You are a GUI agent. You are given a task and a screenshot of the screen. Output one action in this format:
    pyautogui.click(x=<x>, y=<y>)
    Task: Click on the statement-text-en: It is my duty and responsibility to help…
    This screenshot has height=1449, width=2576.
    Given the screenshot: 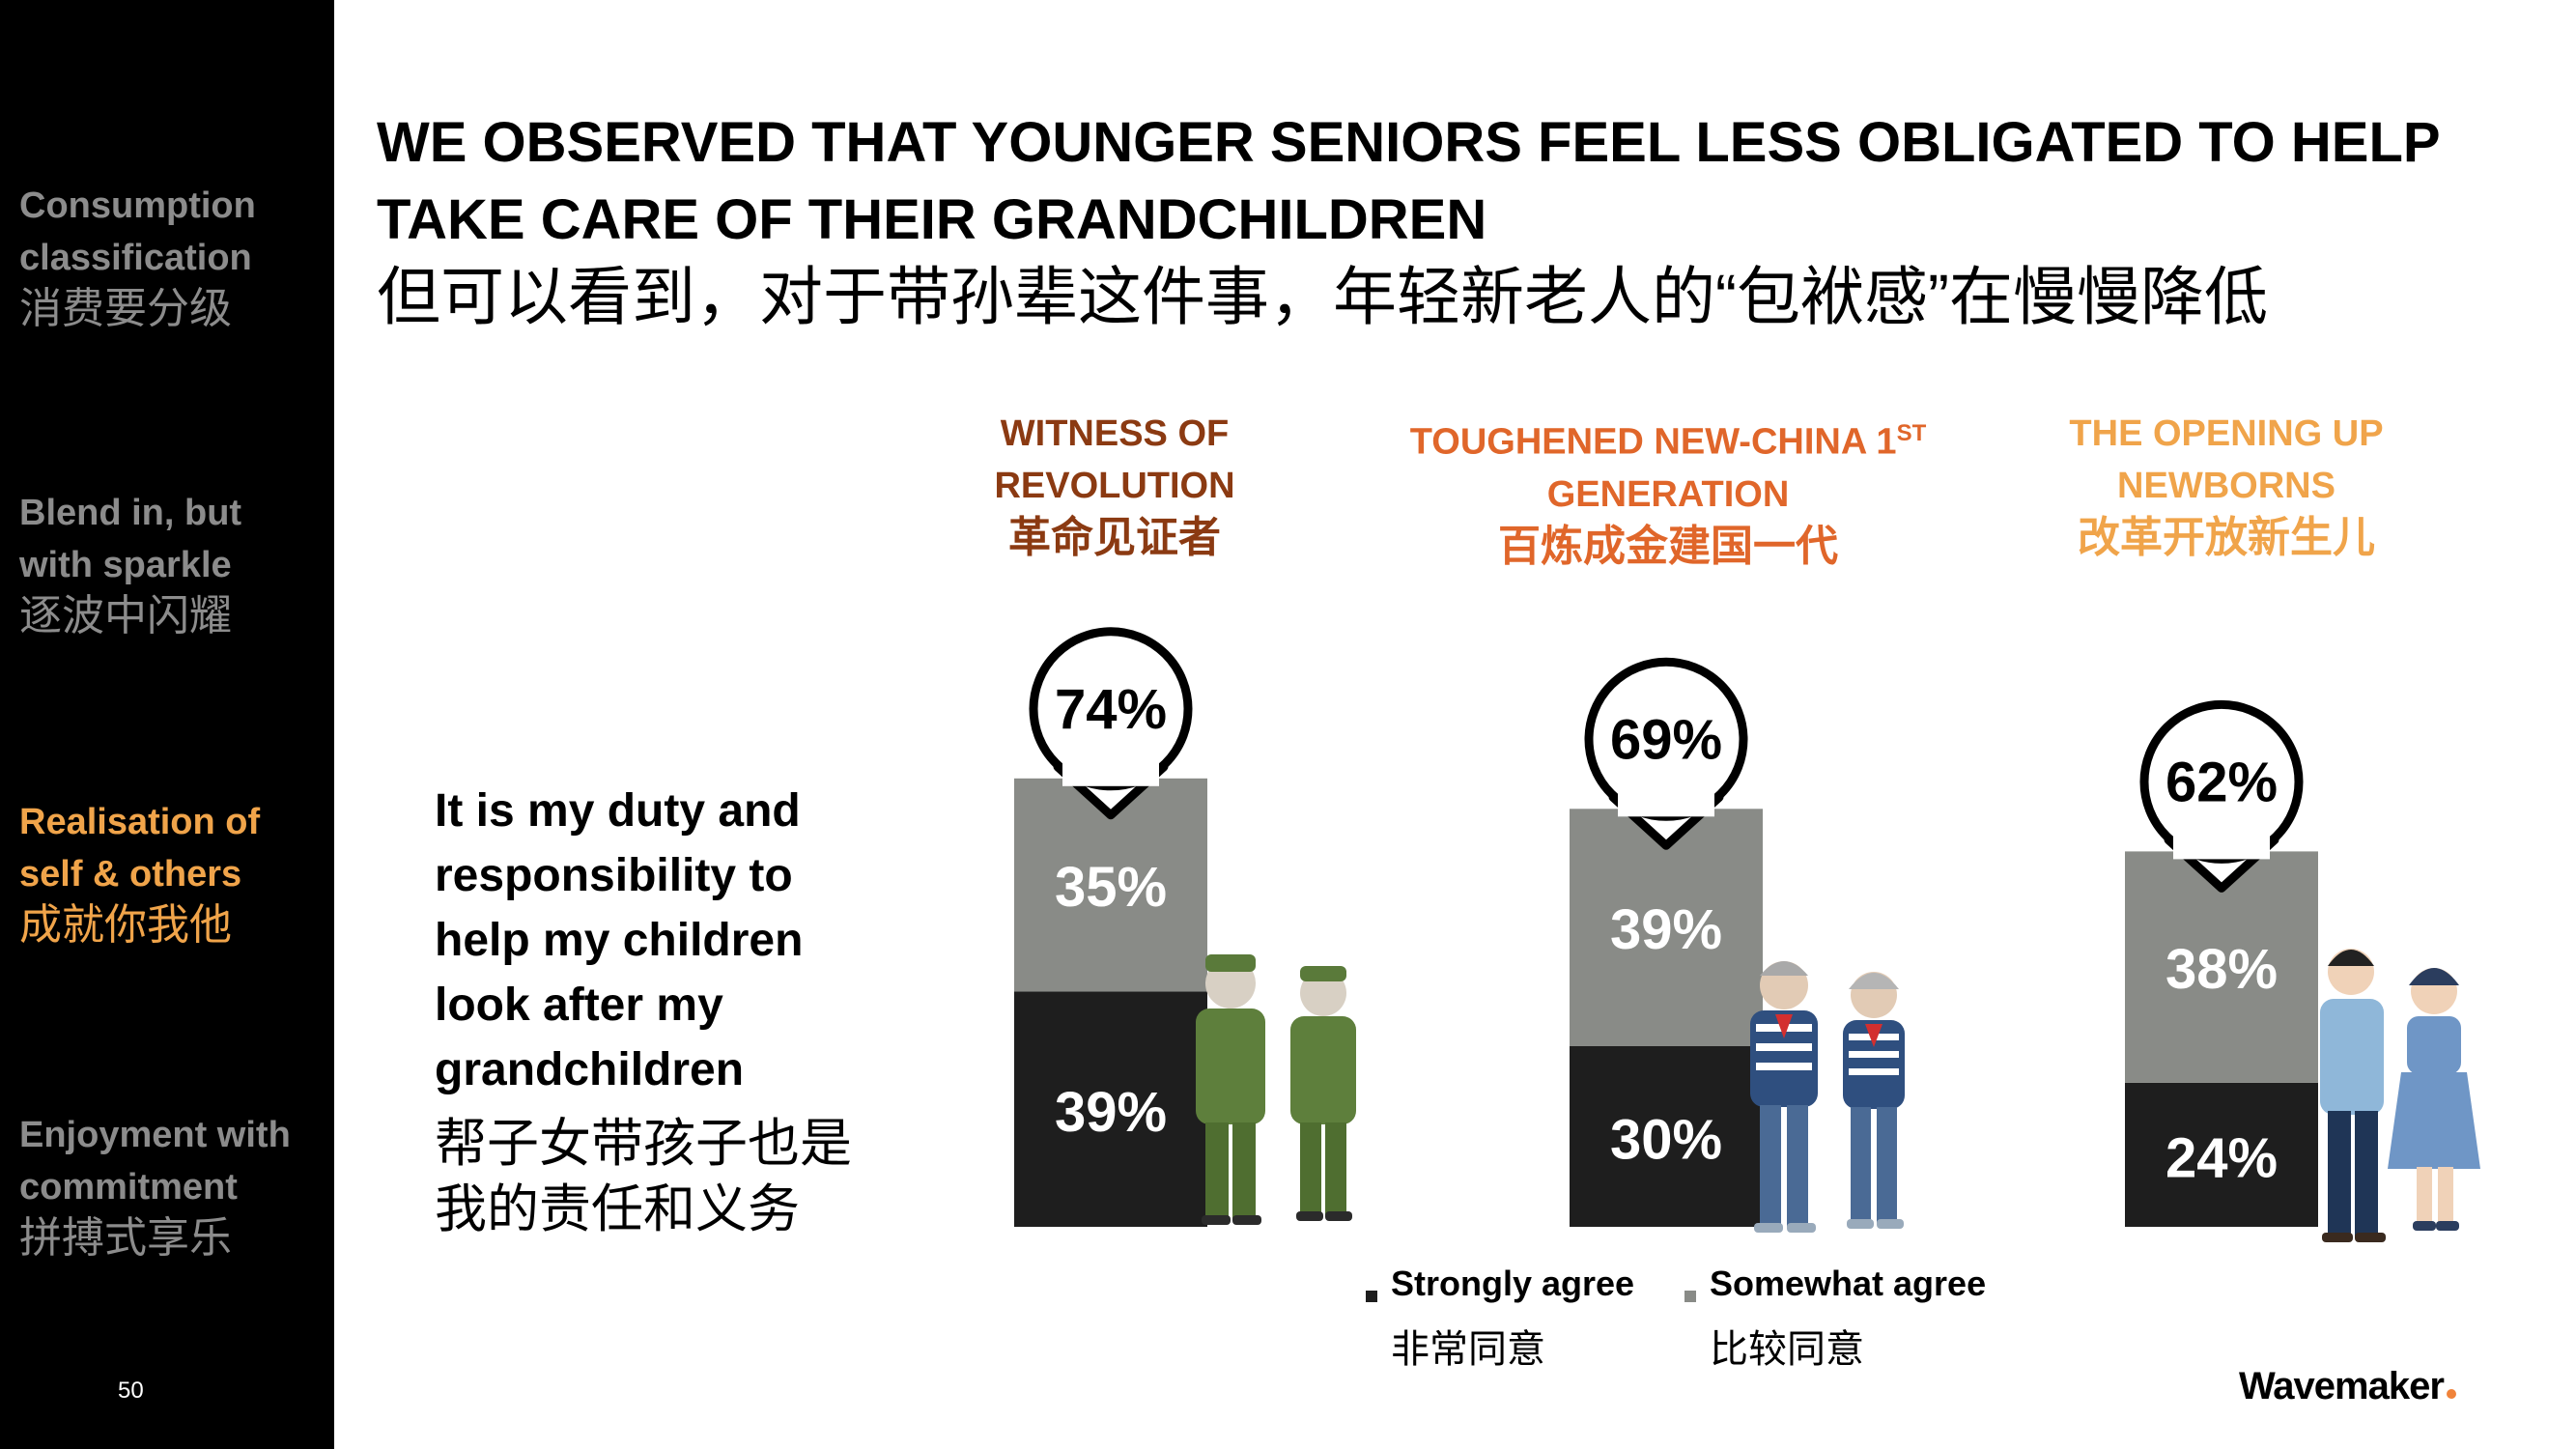 What is the action you would take?
    pyautogui.click(x=619, y=940)
    